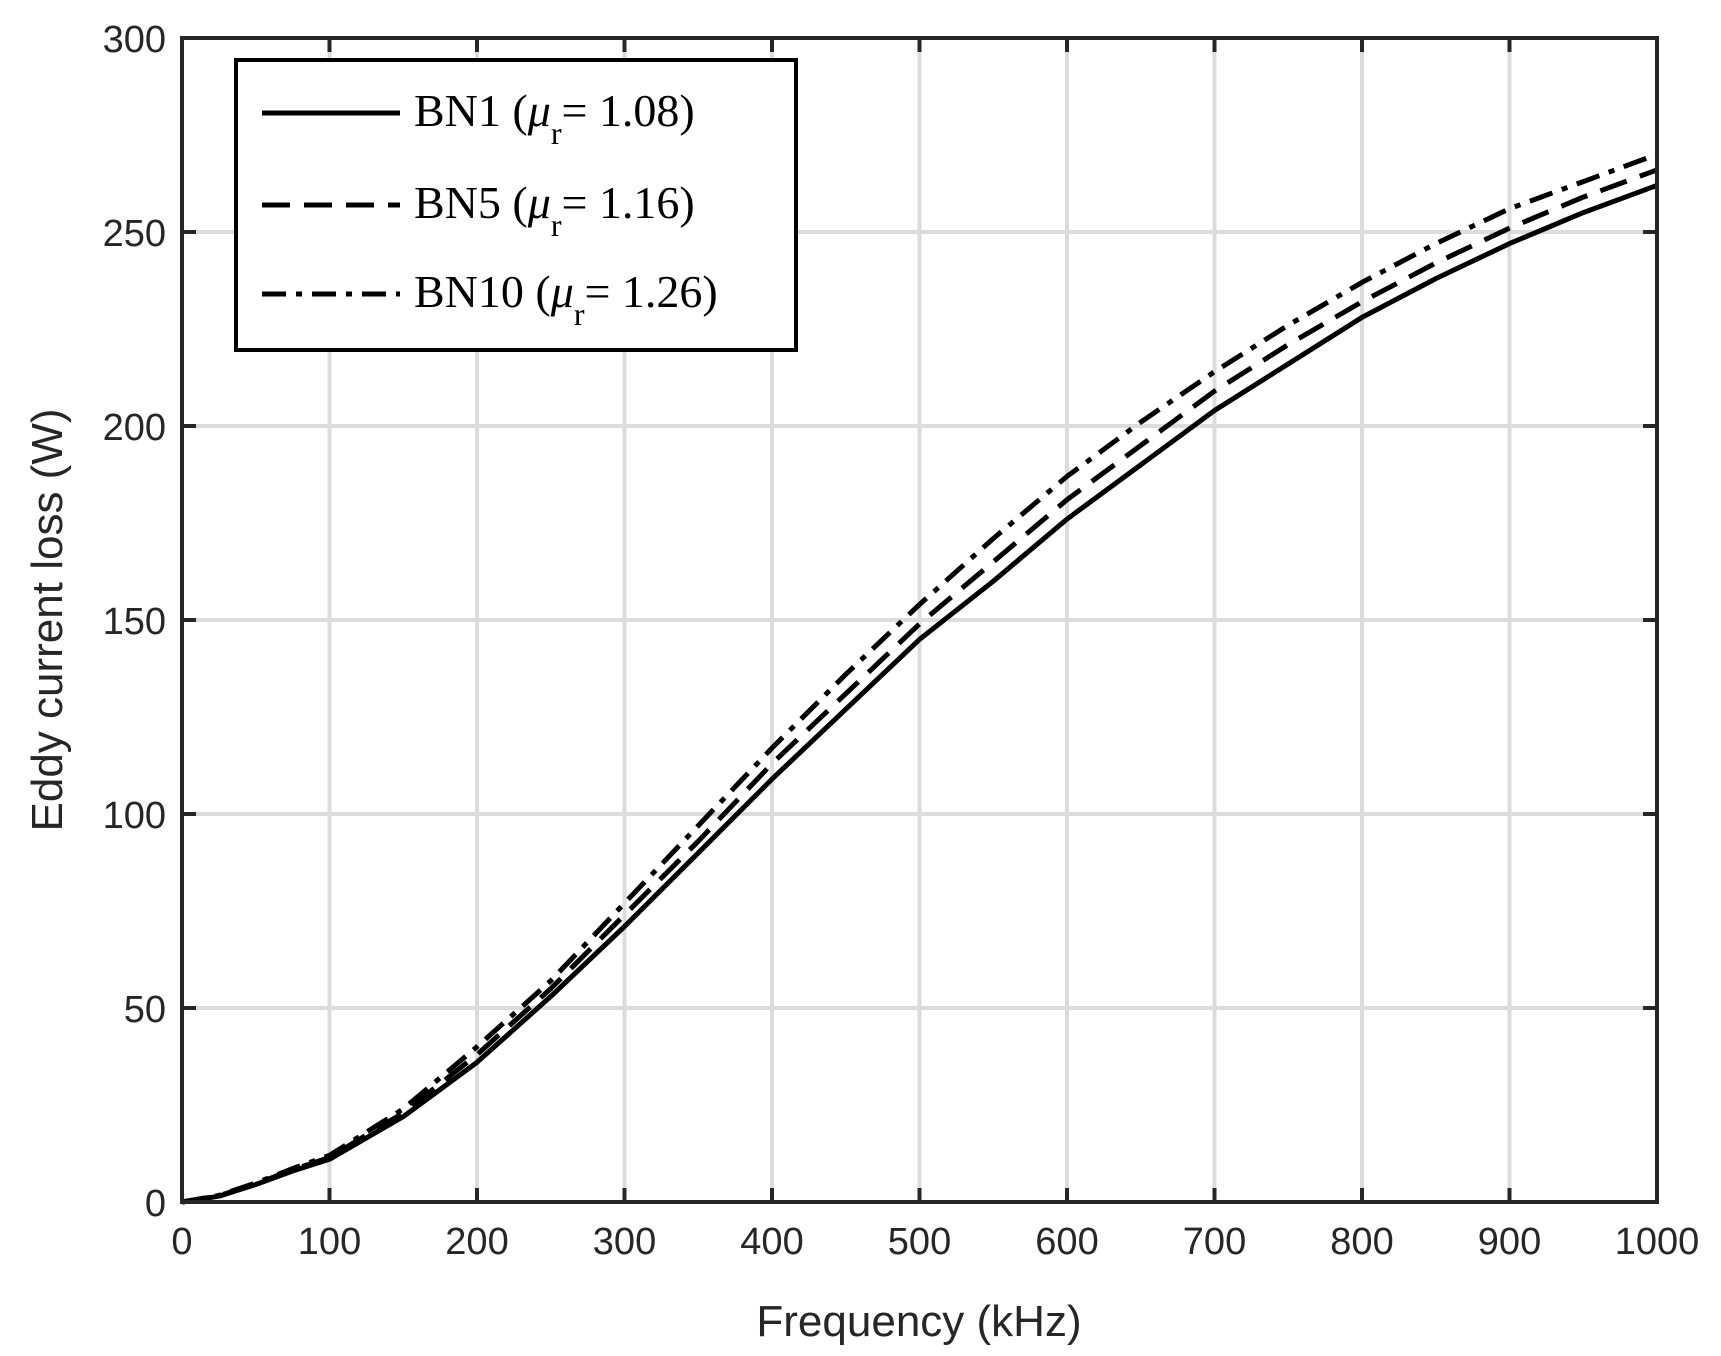  What do you see at coordinates (134, 234) in the screenshot?
I see `y-tick-label: 250` at bounding box center [134, 234].